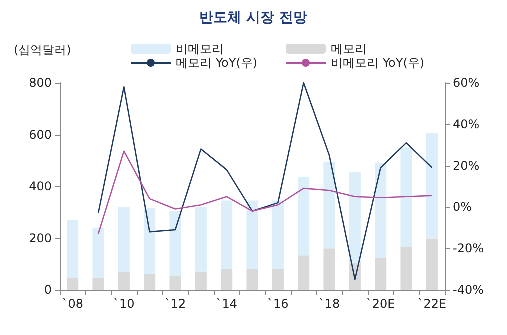 The width and height of the screenshot is (507, 335). I want to click on x-tick-label: `14, so click(227, 304).